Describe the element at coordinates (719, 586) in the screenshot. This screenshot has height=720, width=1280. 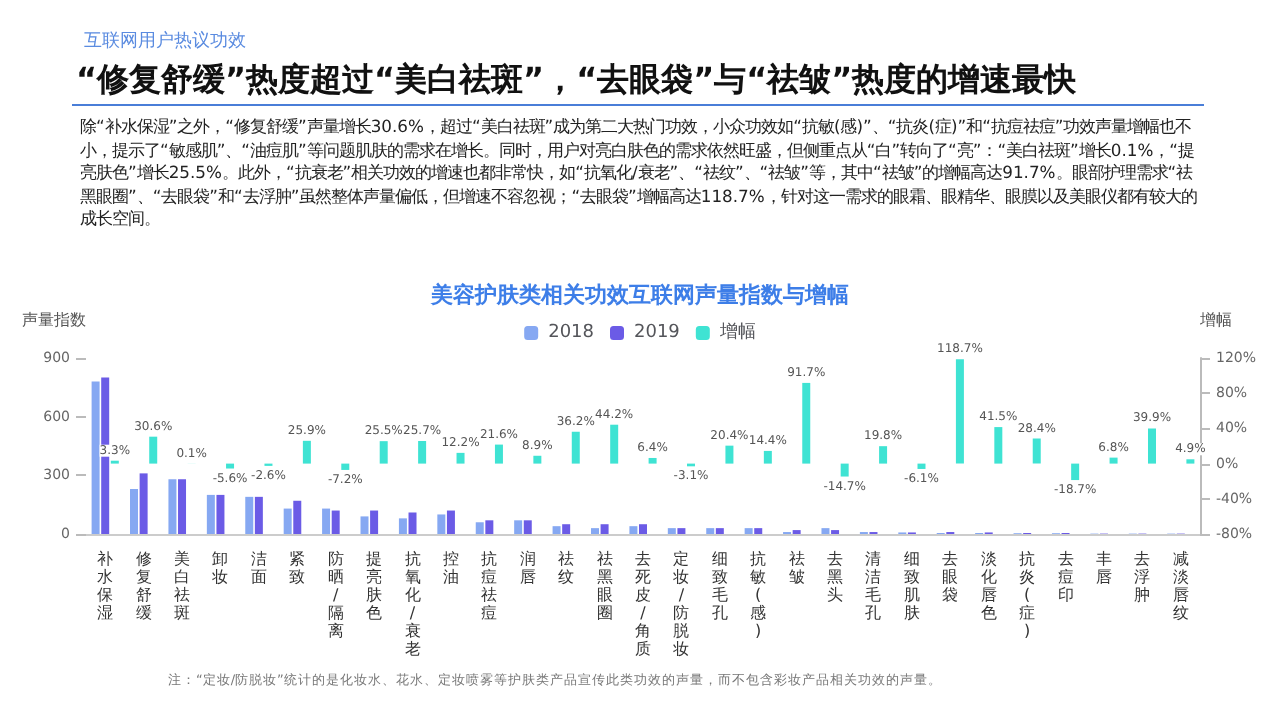
I see `x-tick-label: 细致毛孔` at that location.